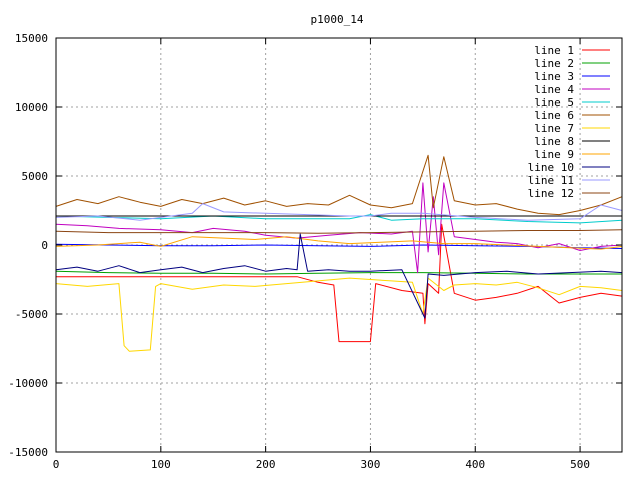 The height and width of the screenshot is (480, 640). Describe the element at coordinates (31, 314) in the screenshot. I see `y-tick-label: -5000` at that location.